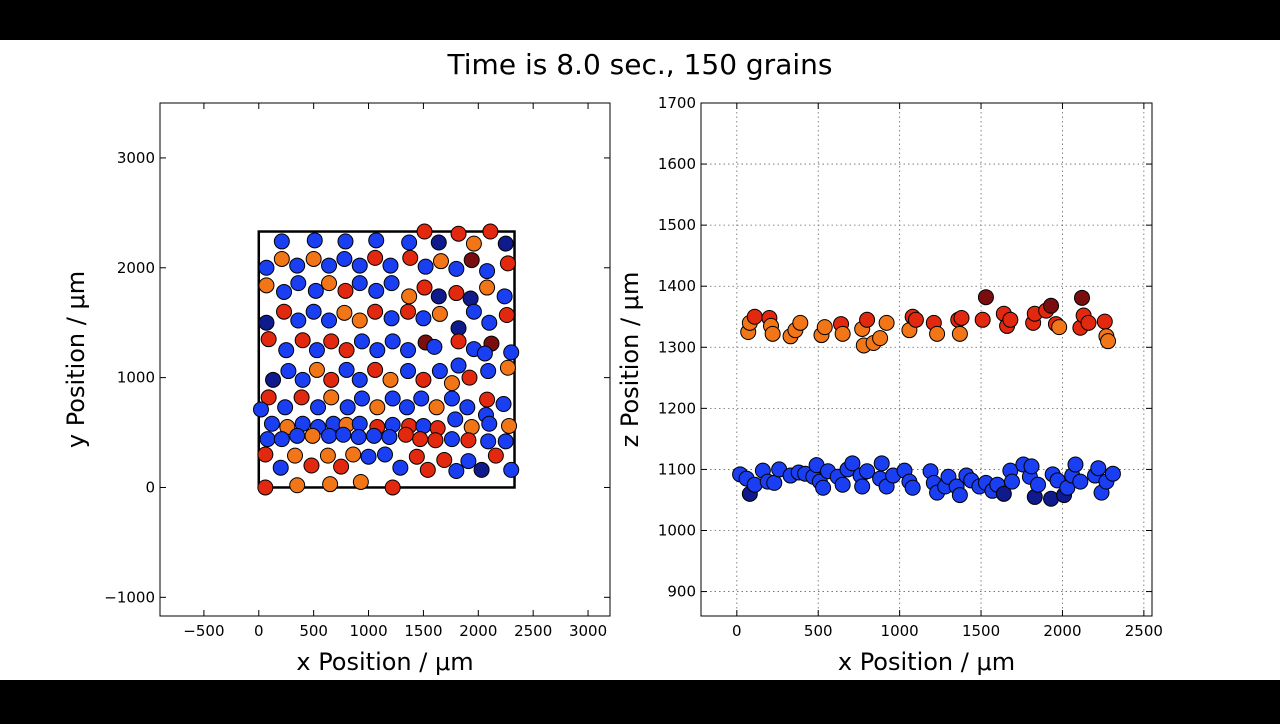 This screenshot has width=1280, height=724. Describe the element at coordinates (900, 631) in the screenshot. I see `x-tick-label: 1000` at that location.